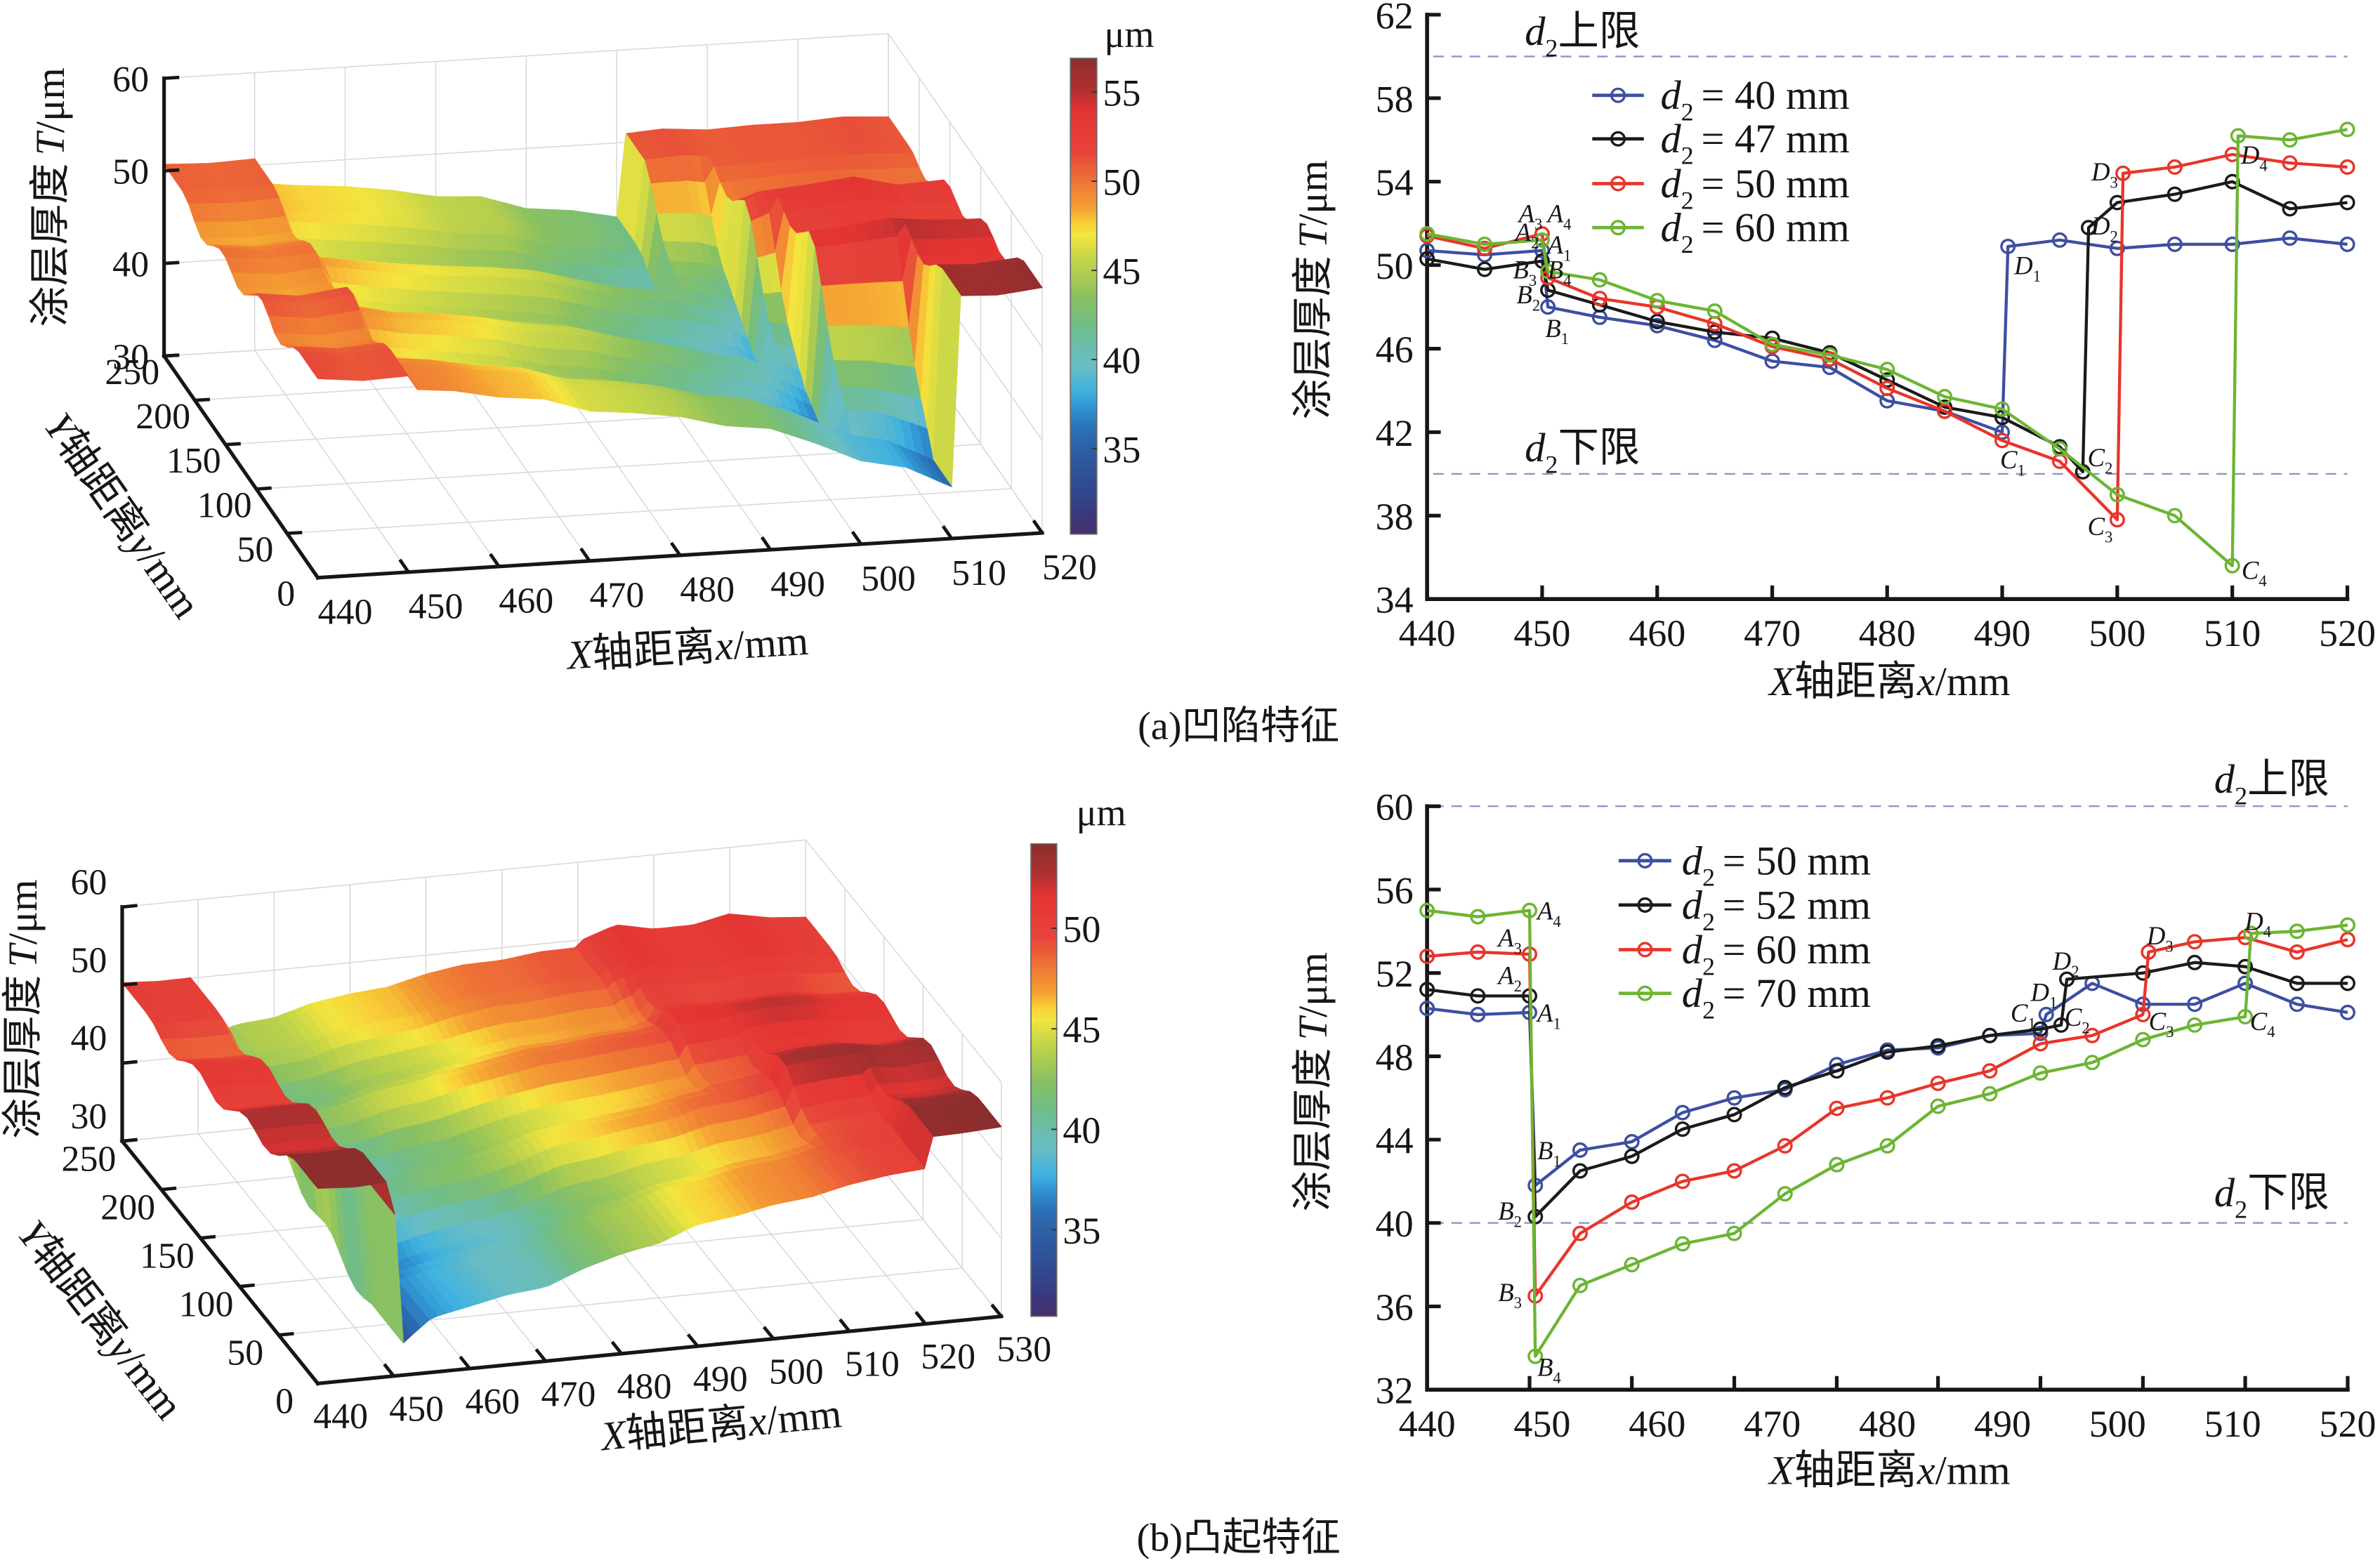  I want to click on reference-line-label: d2下限, so click(2271, 1196).